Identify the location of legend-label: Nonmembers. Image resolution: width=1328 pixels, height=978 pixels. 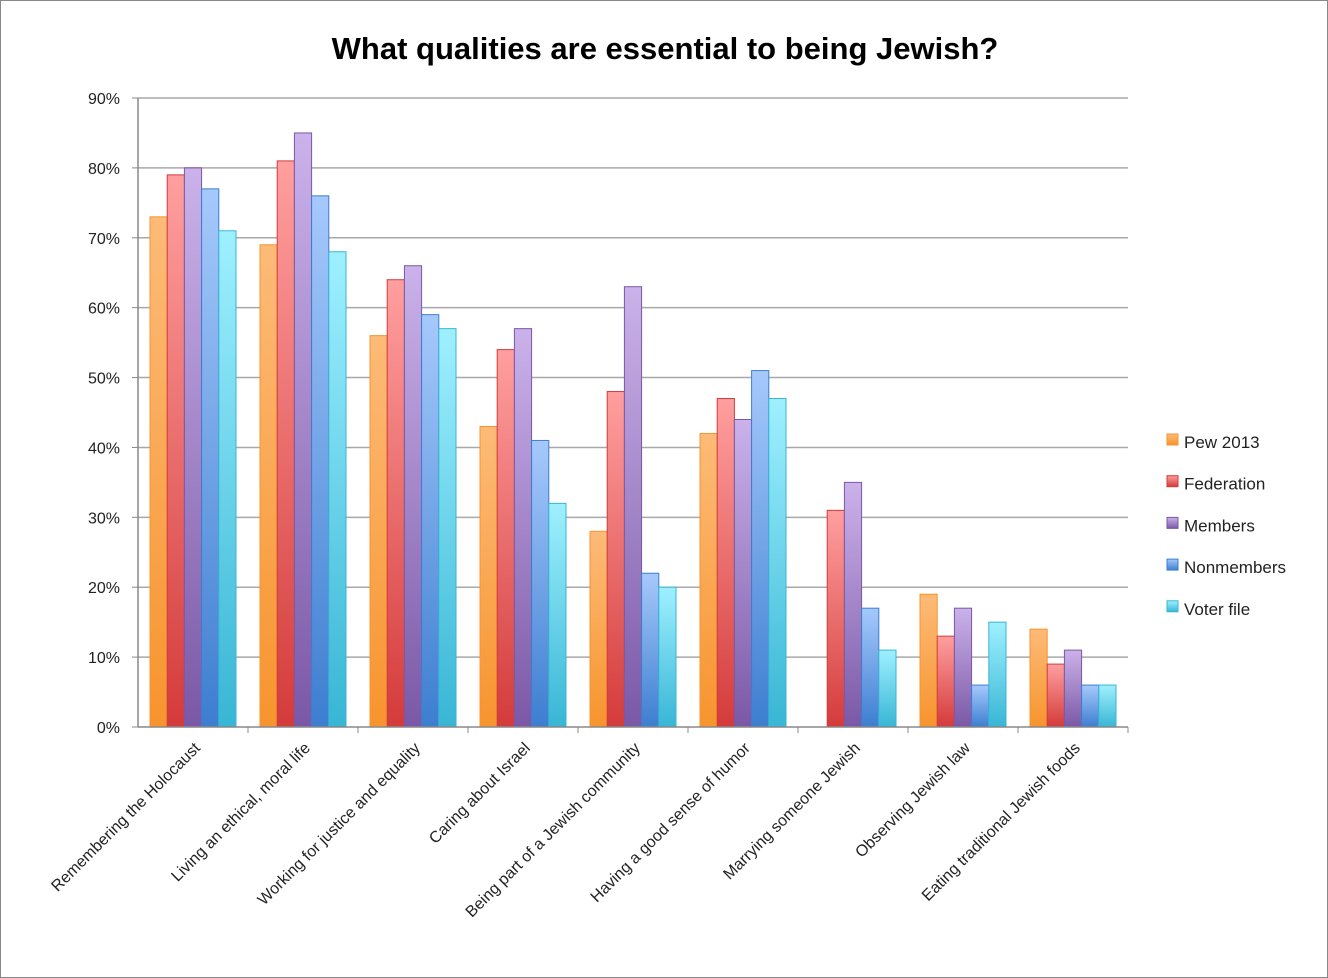
(1235, 567).